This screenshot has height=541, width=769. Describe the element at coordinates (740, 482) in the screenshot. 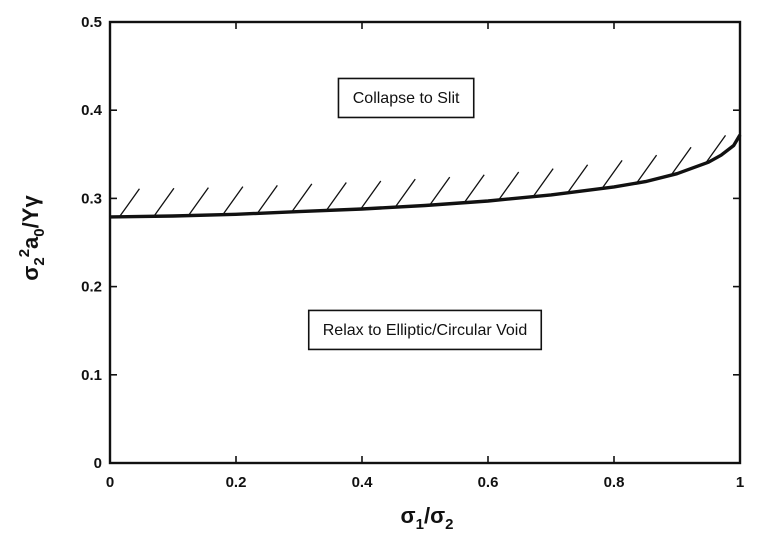

I see `x-tick-label: 1` at that location.